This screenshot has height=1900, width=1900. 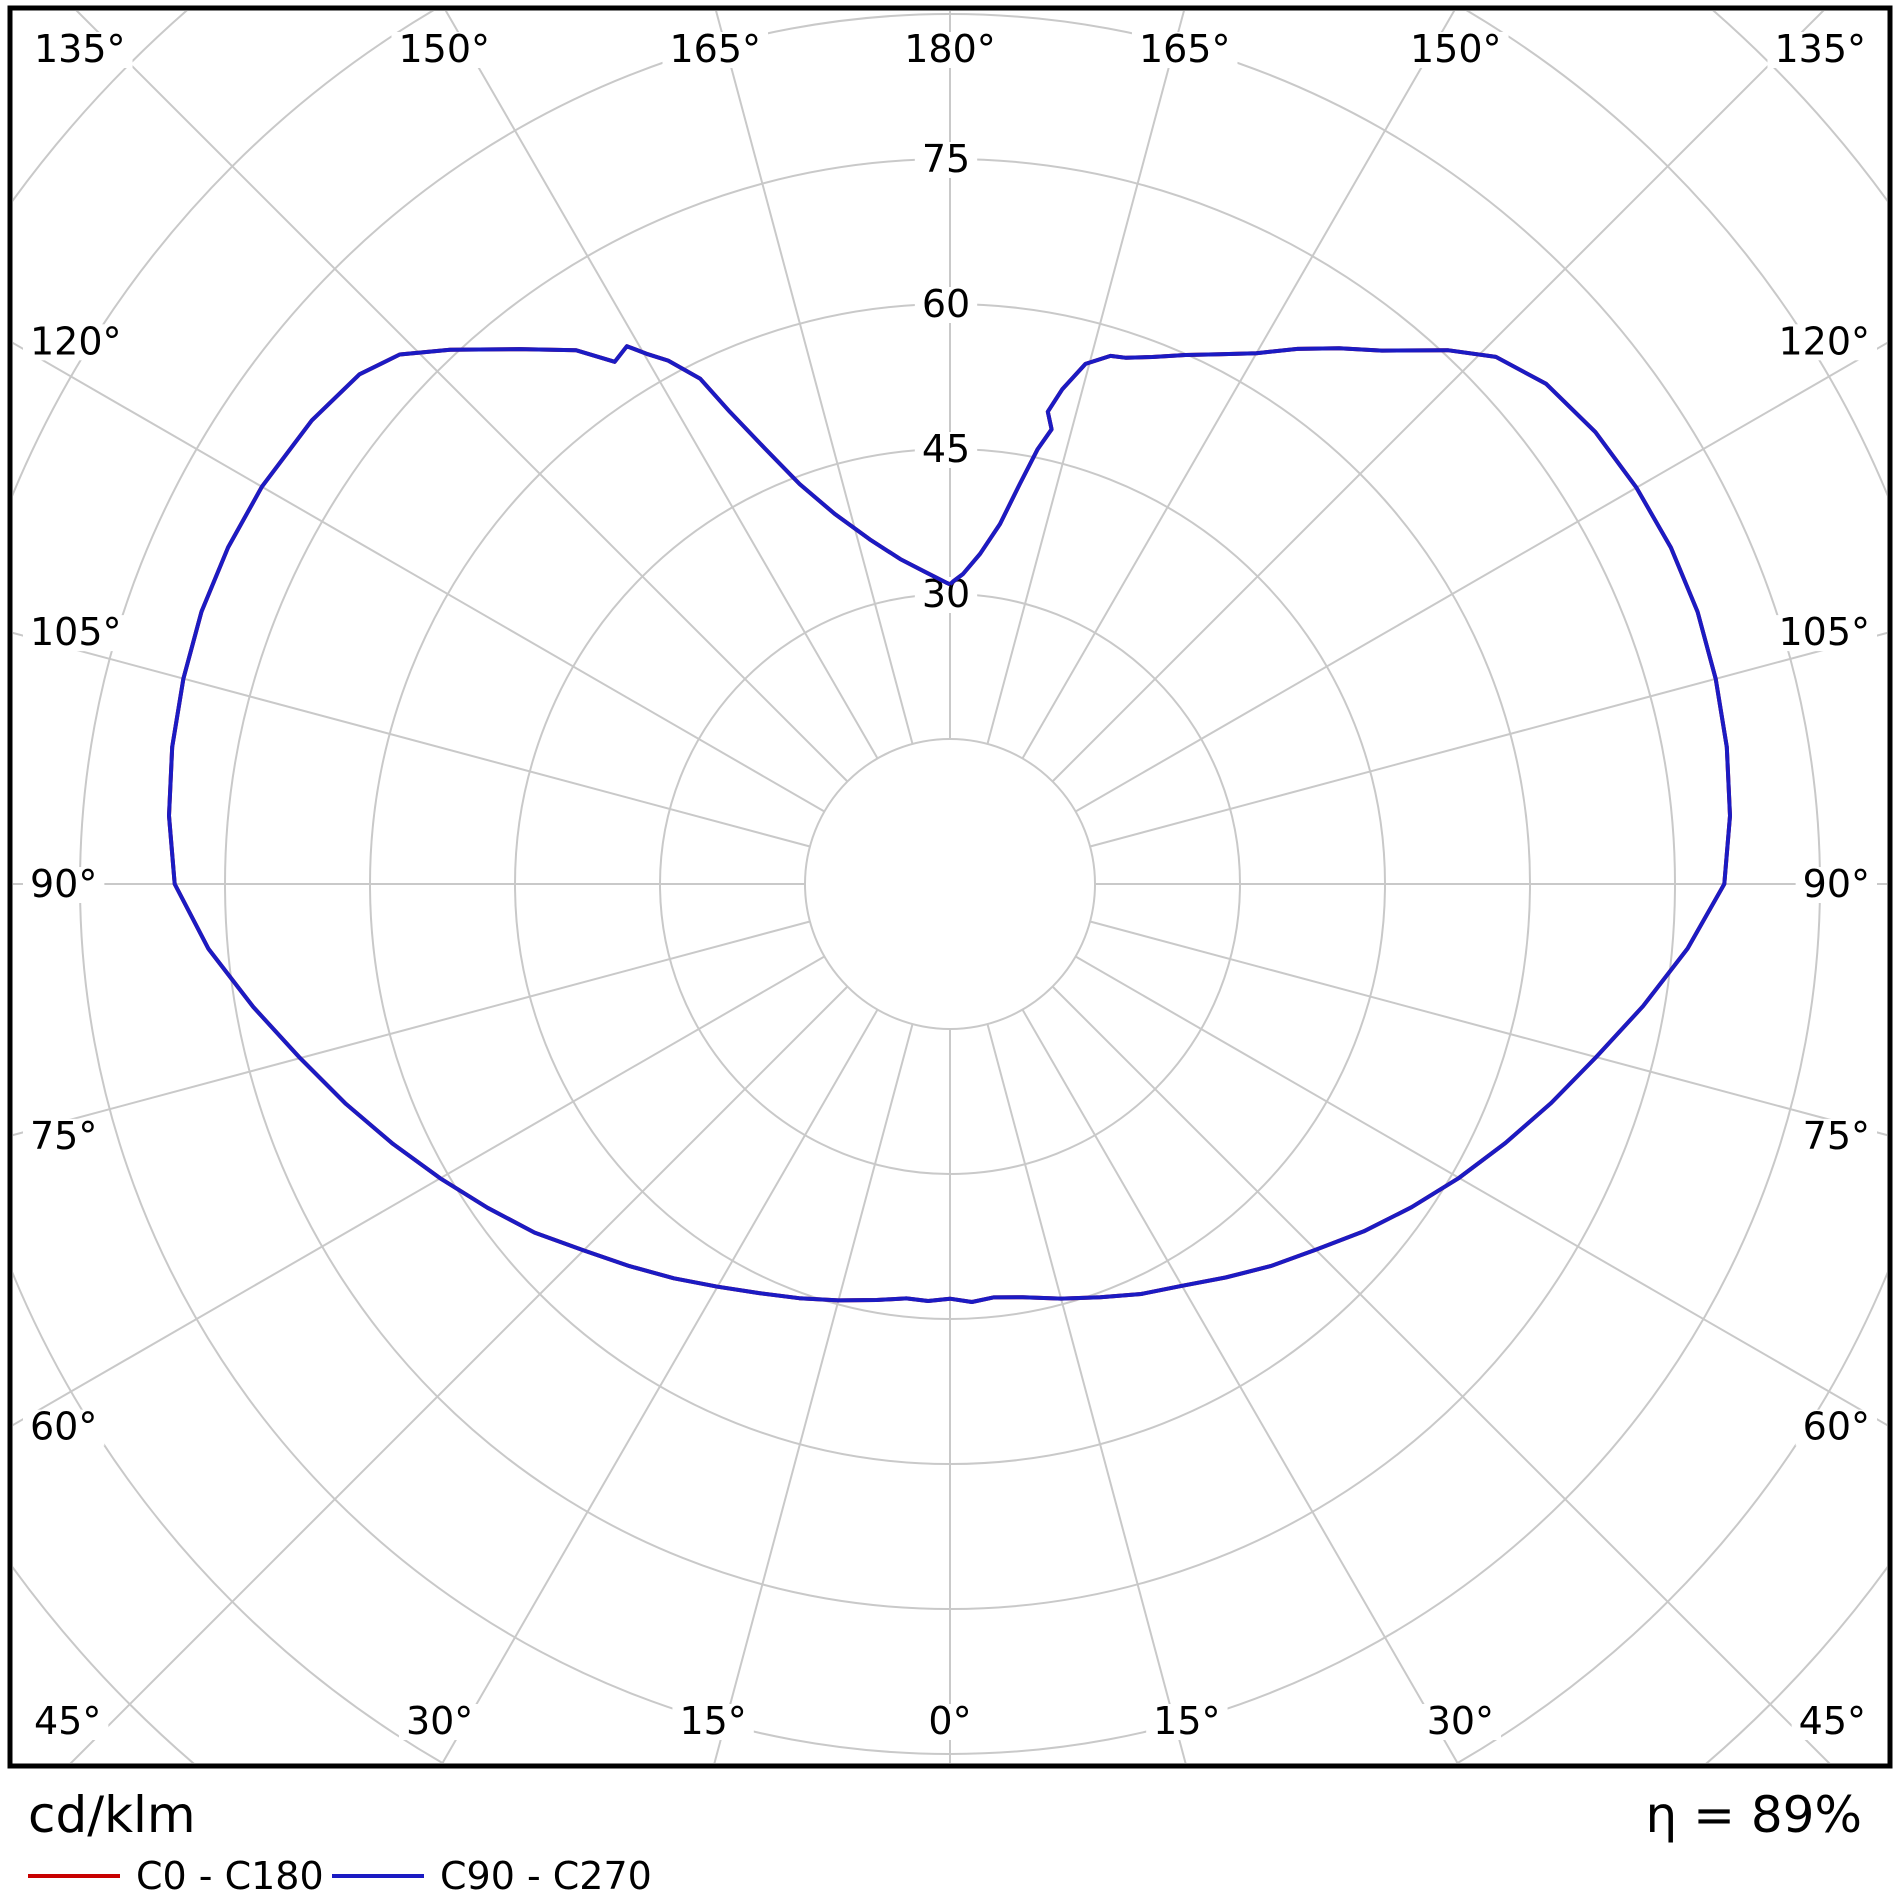 I want to click on legend-item-c90-c270: C90 - C270, so click(x=492, y=1876).